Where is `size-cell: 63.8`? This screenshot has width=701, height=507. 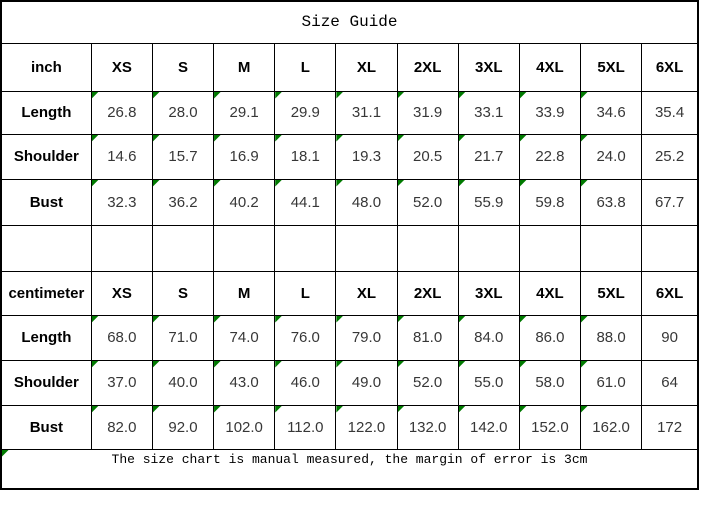 size-cell: 63.8 is located at coordinates (611, 202).